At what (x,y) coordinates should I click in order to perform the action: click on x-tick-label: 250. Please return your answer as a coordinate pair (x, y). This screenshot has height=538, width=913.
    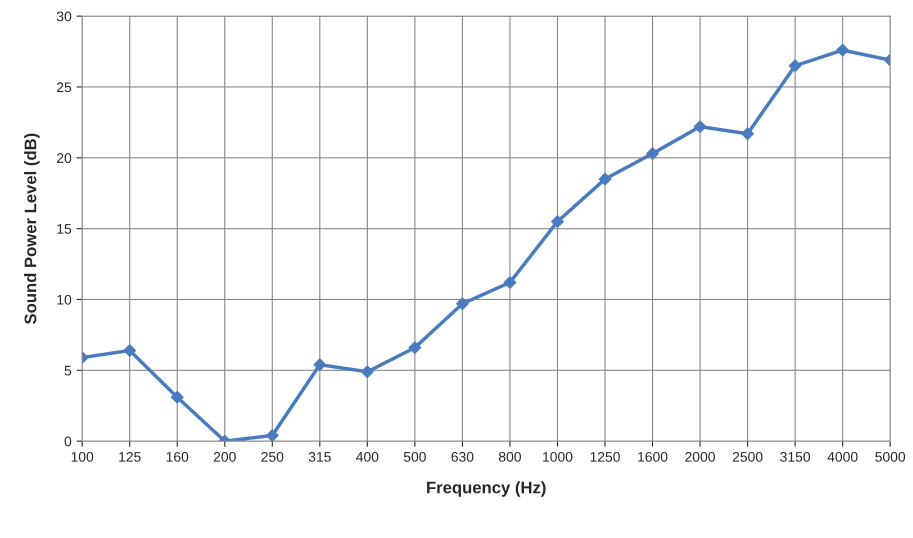
    Looking at the image, I should click on (272, 457).